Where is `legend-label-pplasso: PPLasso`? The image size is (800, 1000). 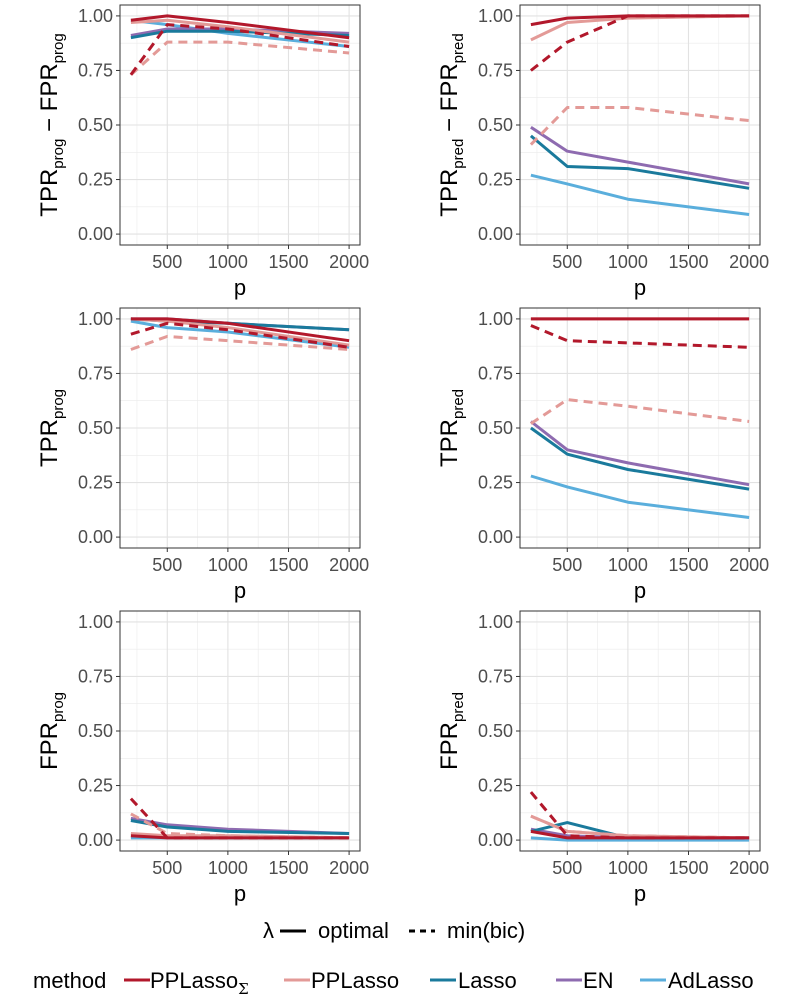 legend-label-pplasso: PPLasso is located at coordinates (355, 980).